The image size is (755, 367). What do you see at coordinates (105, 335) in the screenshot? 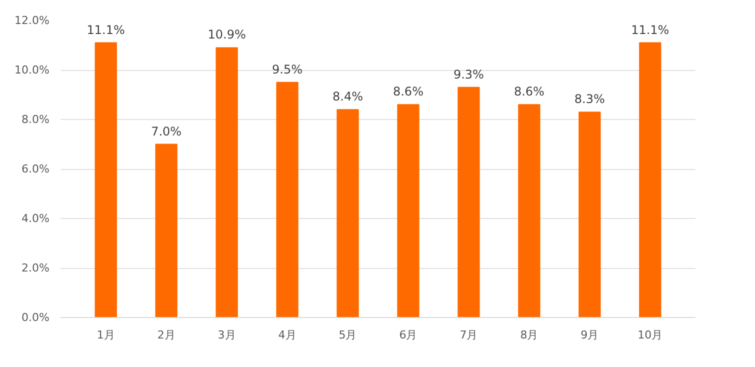
I see `x-tick-label: 1月` at bounding box center [105, 335].